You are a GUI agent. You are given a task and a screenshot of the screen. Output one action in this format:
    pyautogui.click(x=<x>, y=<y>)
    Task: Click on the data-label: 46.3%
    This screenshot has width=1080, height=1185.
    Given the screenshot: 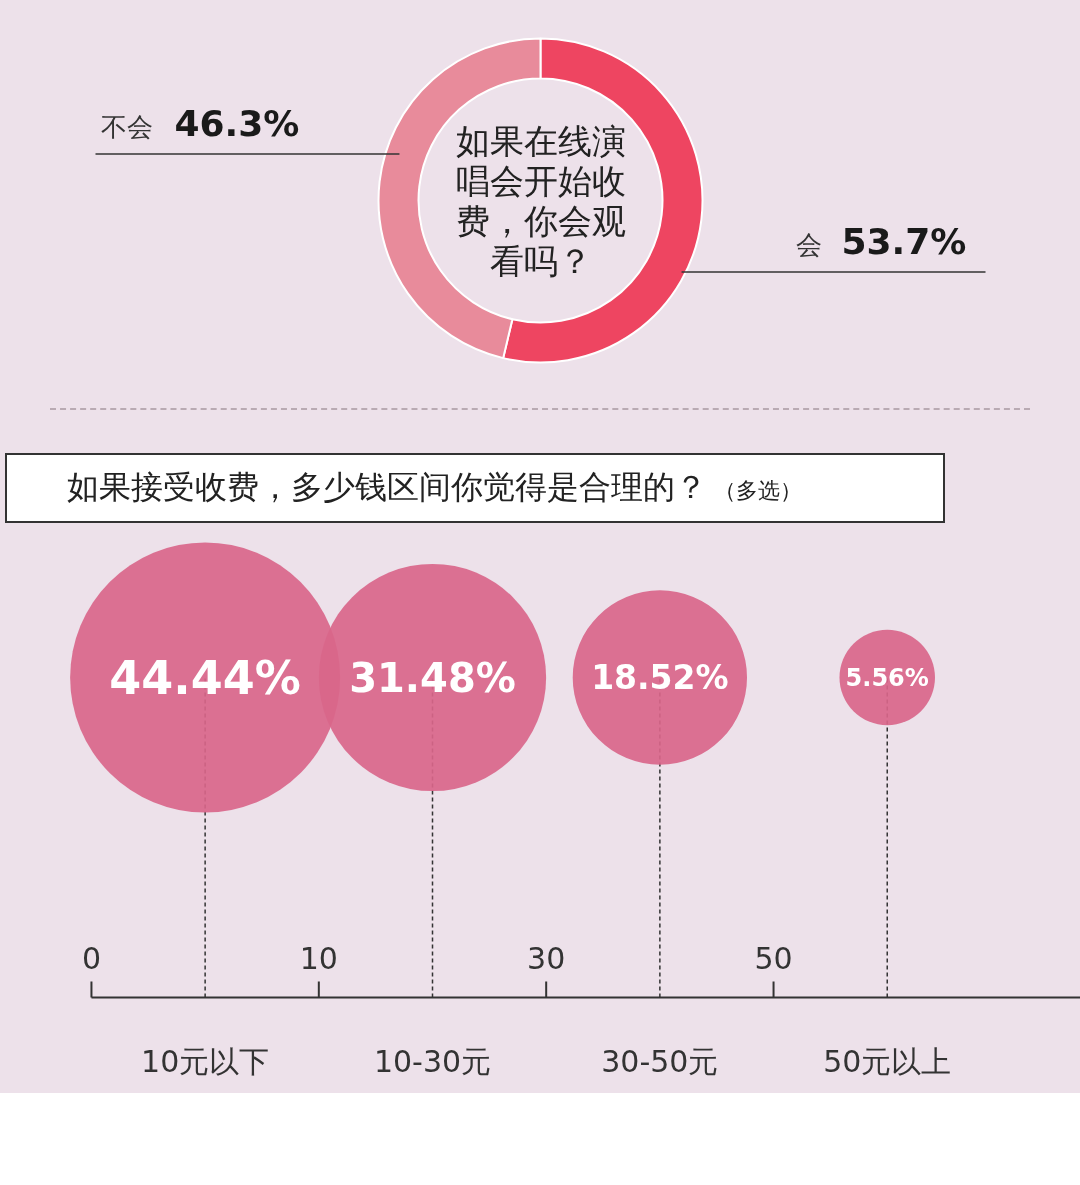 What is the action you would take?
    pyautogui.click(x=237, y=124)
    